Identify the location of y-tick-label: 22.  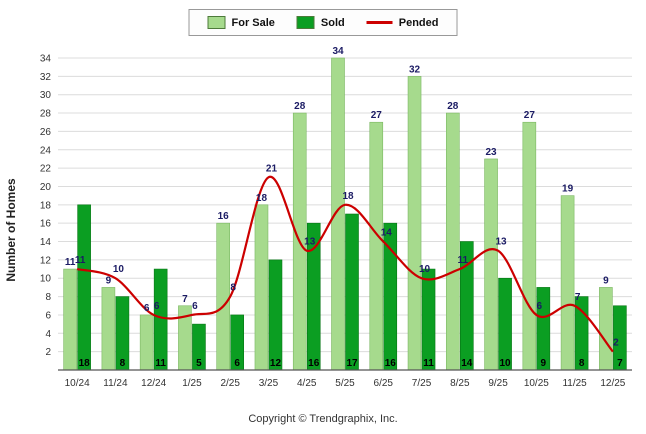
(46, 169).